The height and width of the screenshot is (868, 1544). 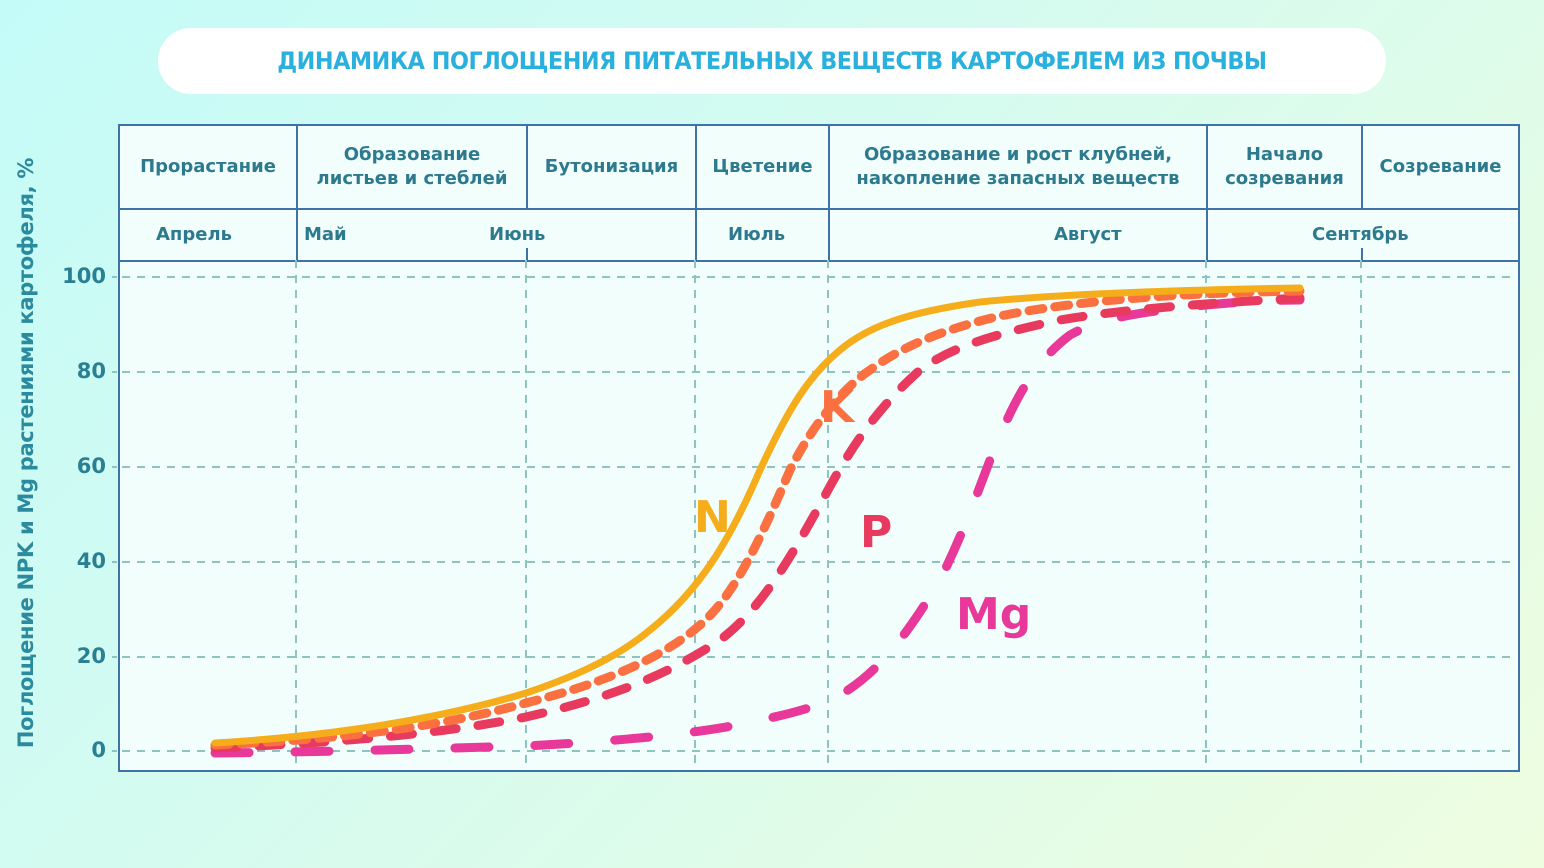 What do you see at coordinates (1360, 234) in the screenshot?
I see `month-label: Сентябрь` at bounding box center [1360, 234].